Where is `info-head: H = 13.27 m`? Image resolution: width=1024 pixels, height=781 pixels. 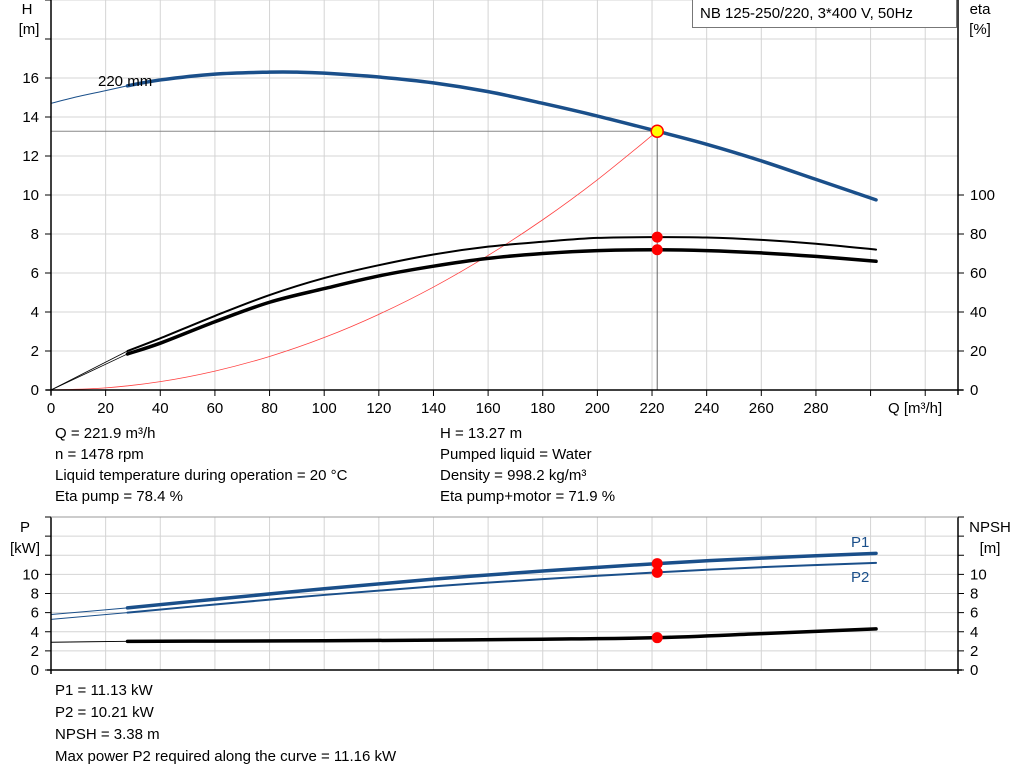
info-head: H = 13.27 m is located at coordinates (481, 433).